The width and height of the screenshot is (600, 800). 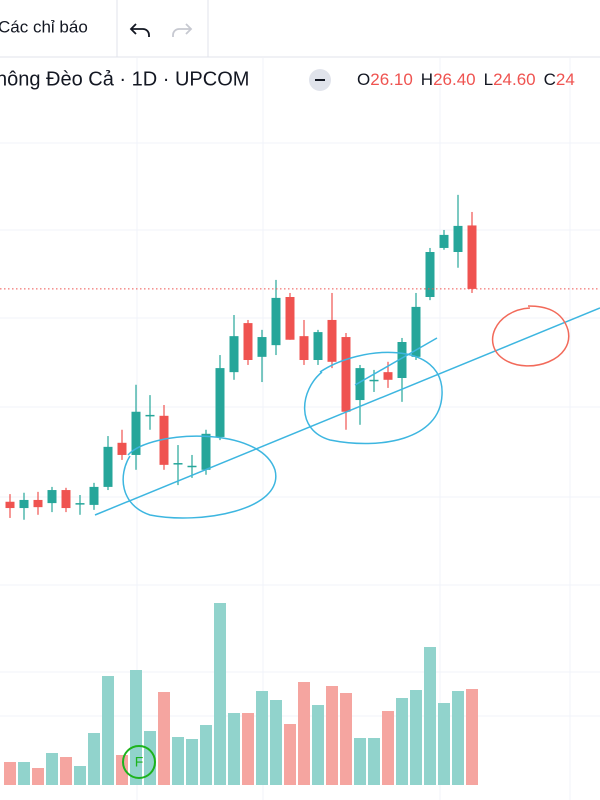 I want to click on event-marker-label: F, so click(x=139, y=762).